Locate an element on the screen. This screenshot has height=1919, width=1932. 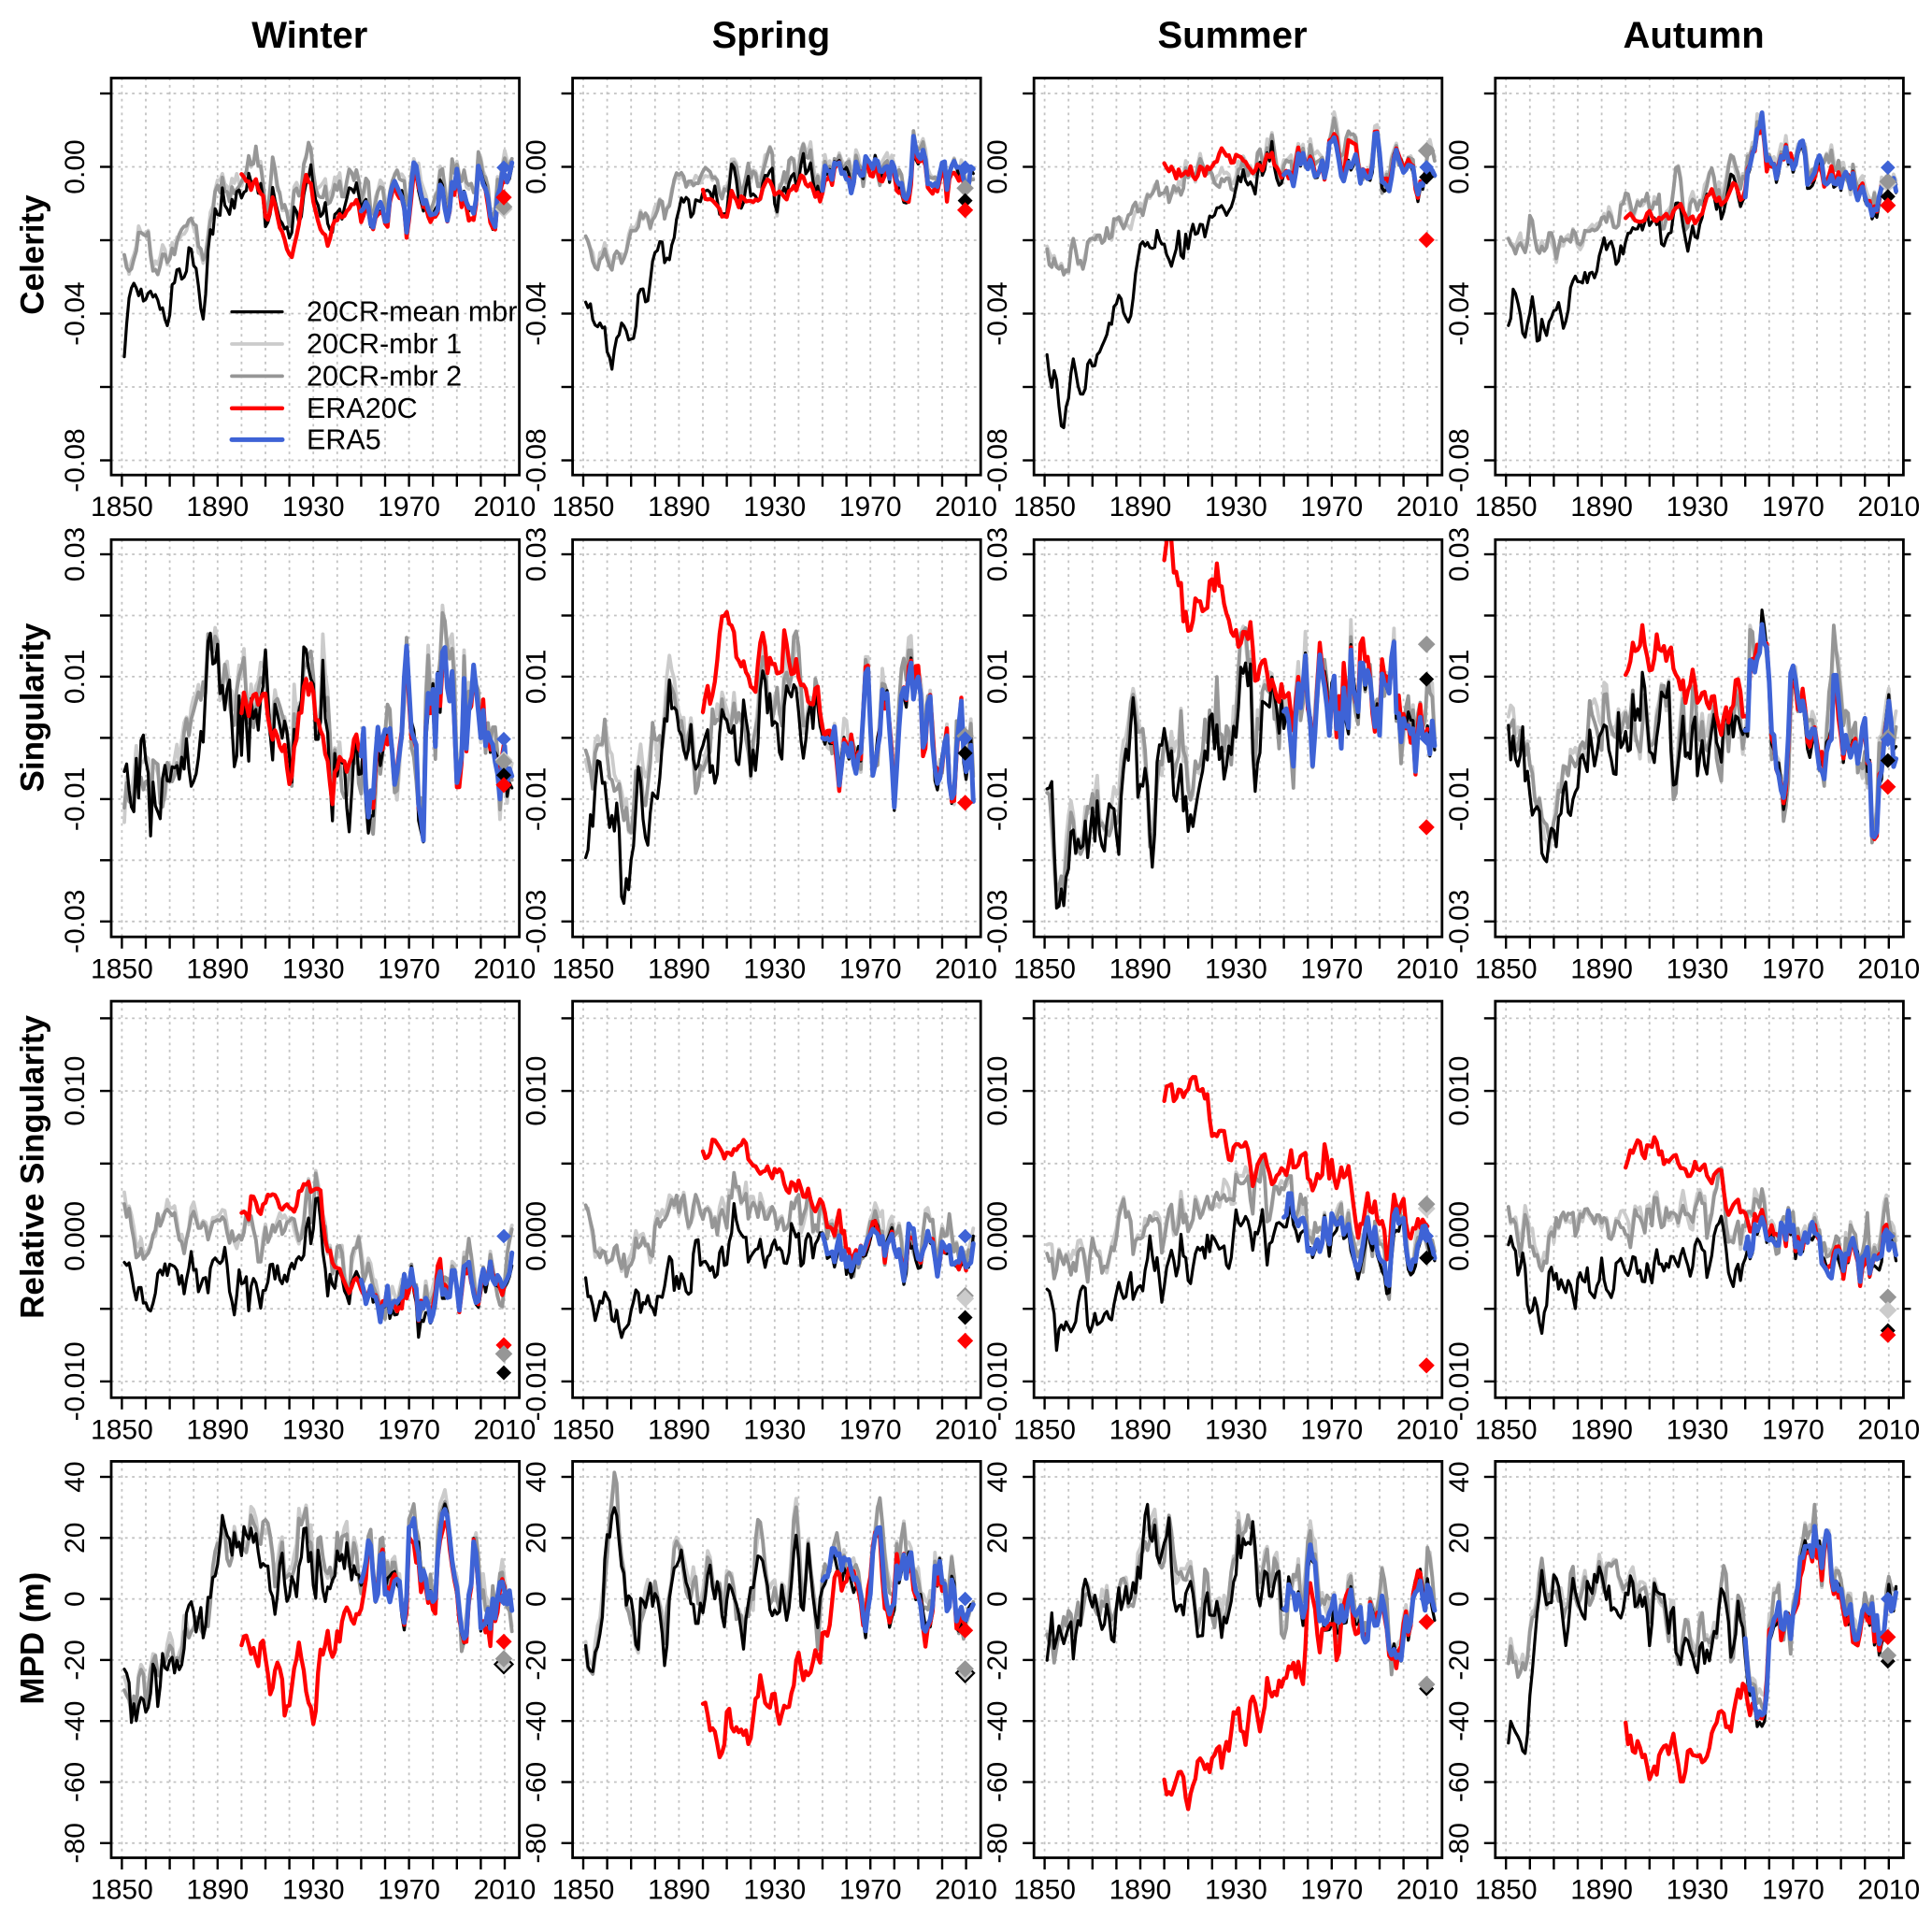
svg-text: Winter is located at coordinates (309, 35).